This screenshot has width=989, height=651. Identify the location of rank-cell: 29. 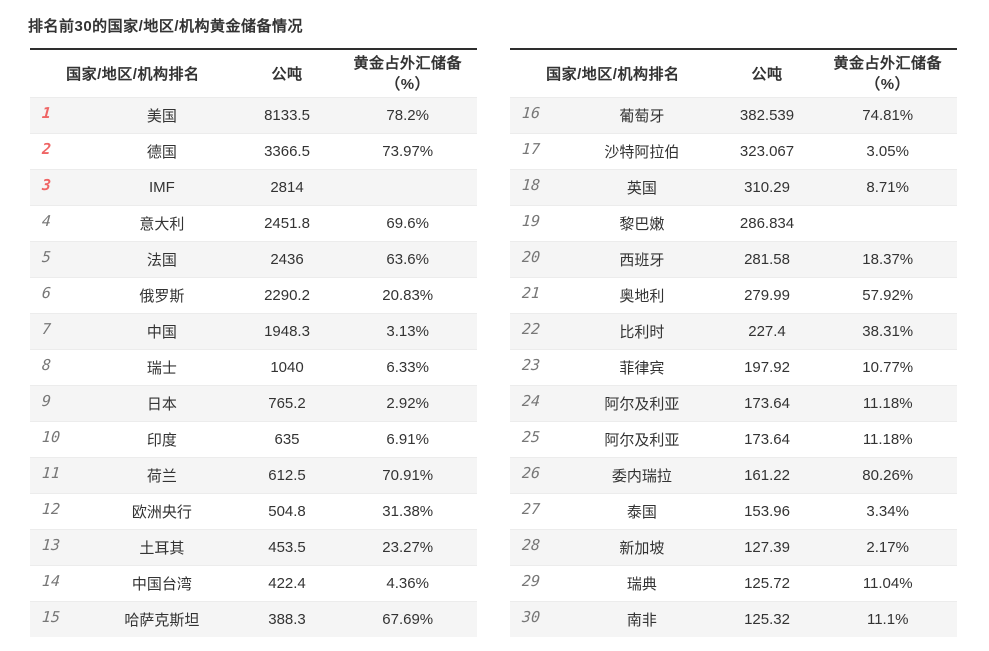
(539, 582).